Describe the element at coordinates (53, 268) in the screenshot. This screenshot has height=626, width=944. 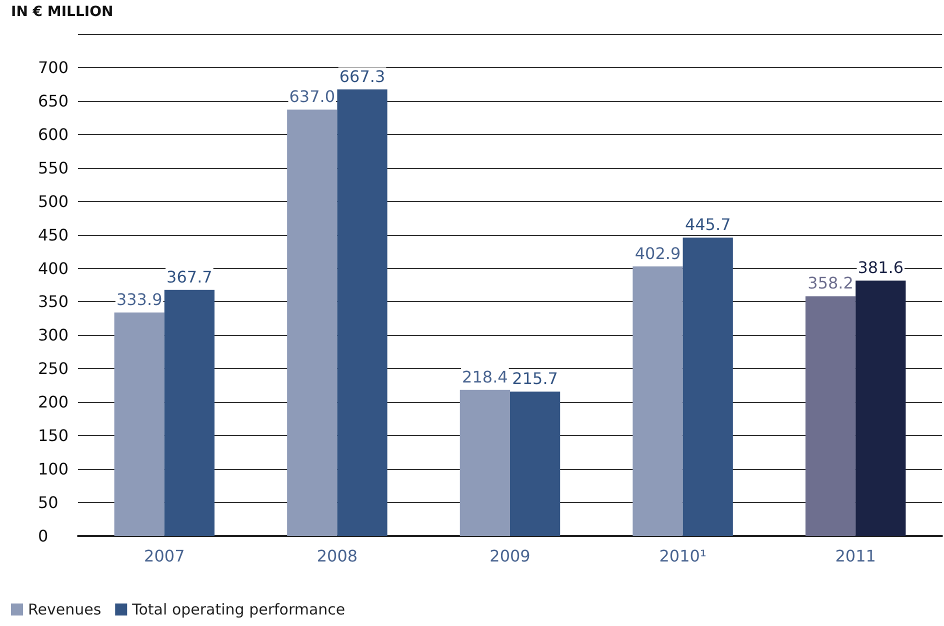
I see `y-tick-label: 400` at that location.